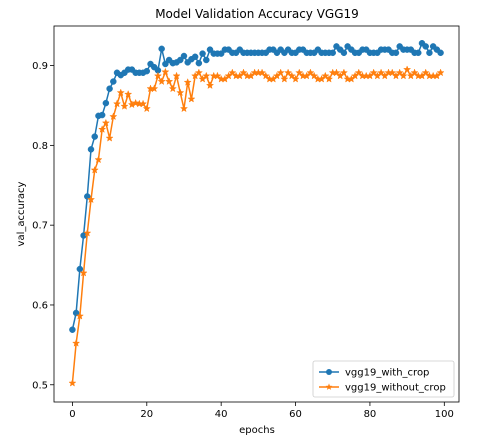  What do you see at coordinates (221, 414) in the screenshot?
I see `x-tick-label: 40` at bounding box center [221, 414].